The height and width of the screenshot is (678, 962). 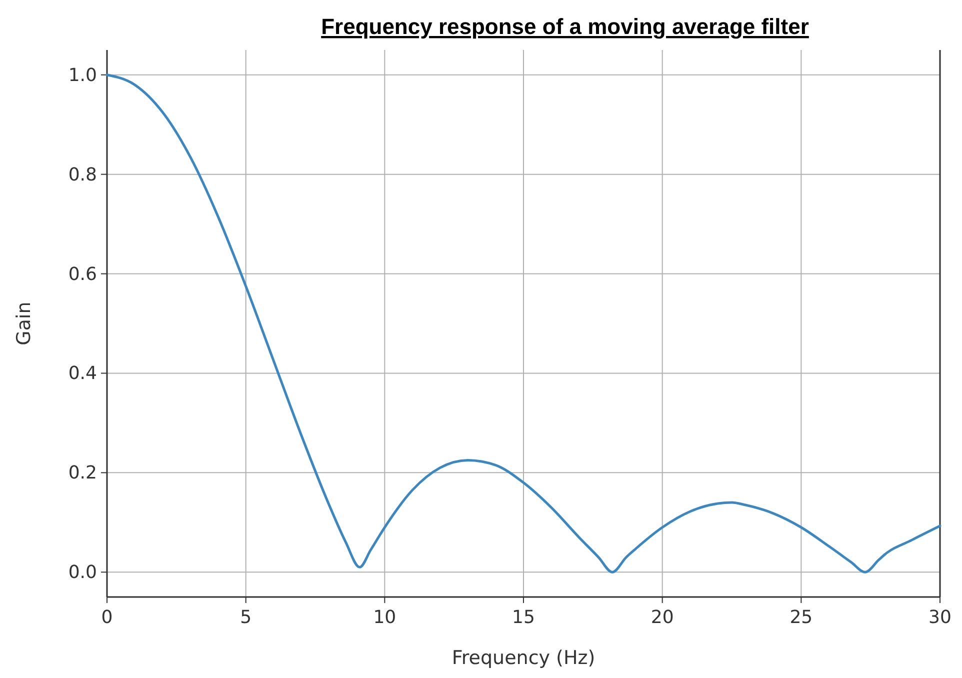 I want to click on chart-title: Frequency response of a moving average filter, so click(x=565, y=26).